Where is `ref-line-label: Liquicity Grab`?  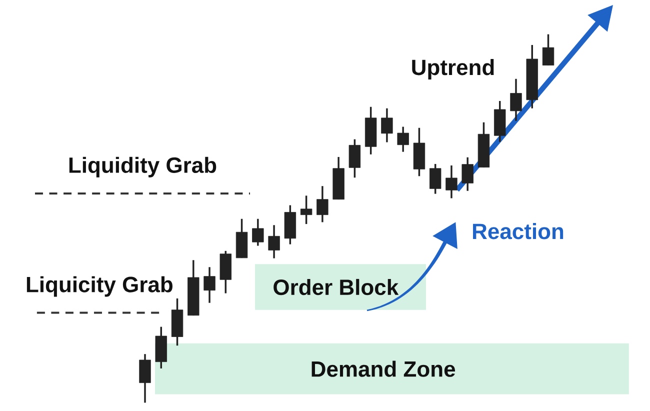
ref-line-label: Liquicity Grab is located at coordinates (99, 286).